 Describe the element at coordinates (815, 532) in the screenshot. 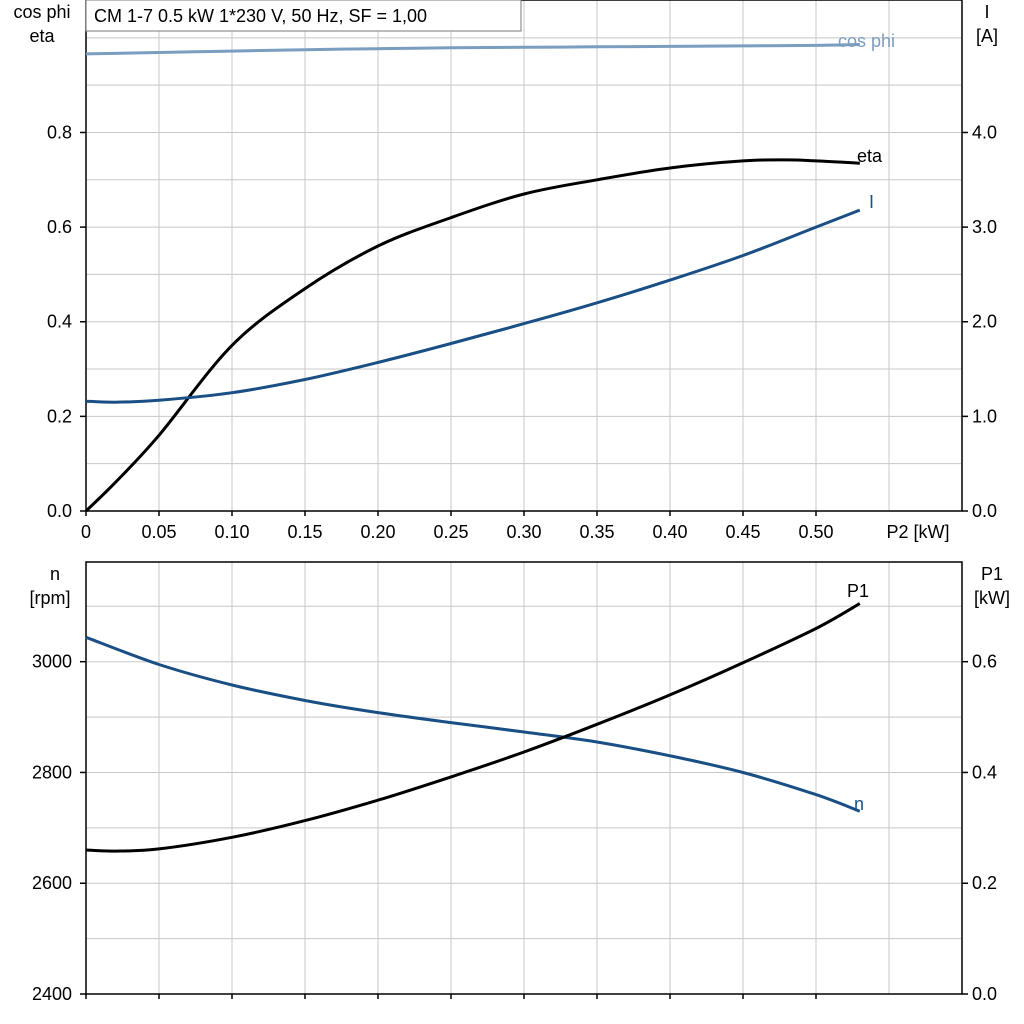

I see `x-axis-tick-label: 0.50` at that location.